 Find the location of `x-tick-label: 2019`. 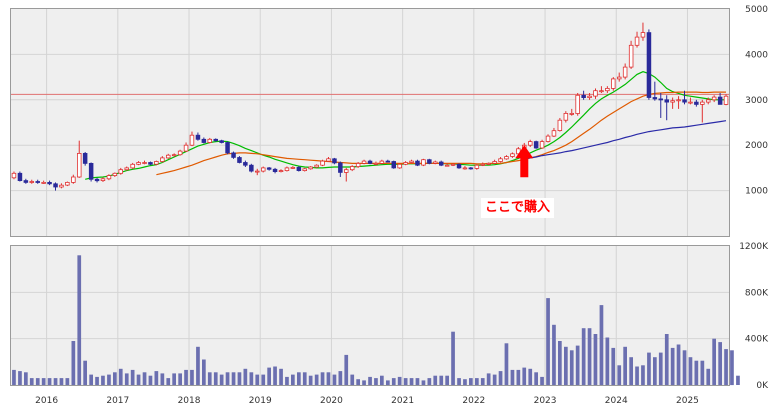

x-tick-label: 2019 is located at coordinates (260, 401).